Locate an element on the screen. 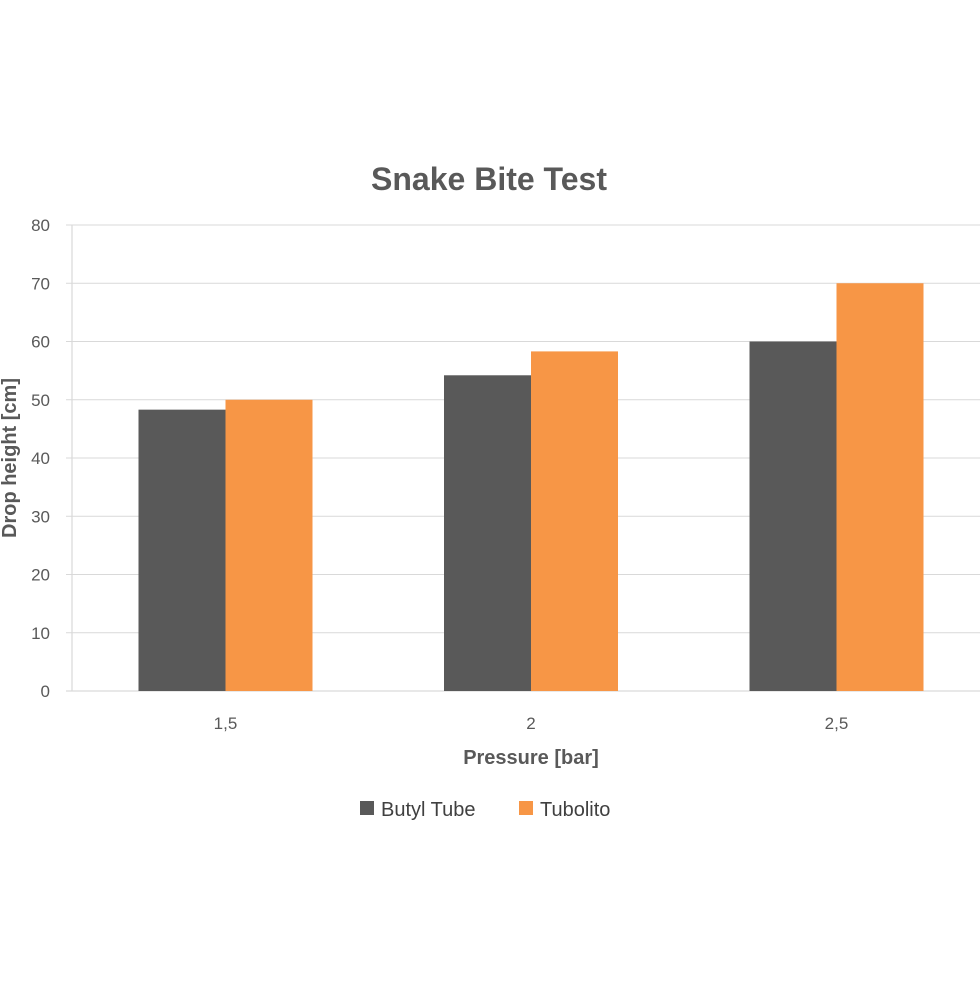  x-axis-ticks: 1,5 2 2,5 is located at coordinates (531, 723).